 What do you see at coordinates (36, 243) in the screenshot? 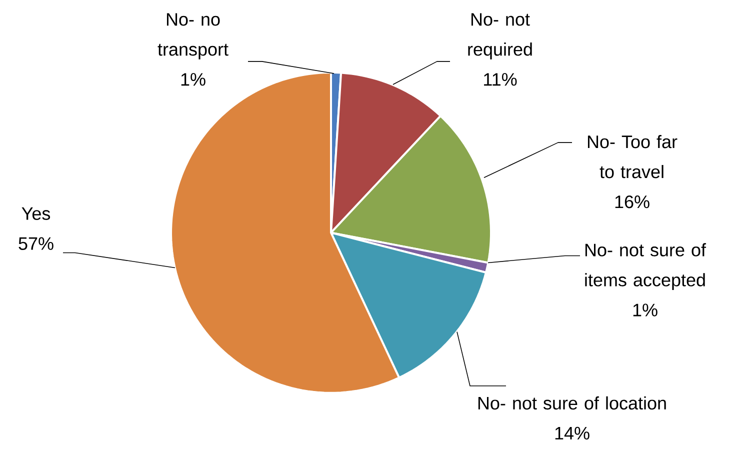
I see `data-label: 57%` at bounding box center [36, 243].